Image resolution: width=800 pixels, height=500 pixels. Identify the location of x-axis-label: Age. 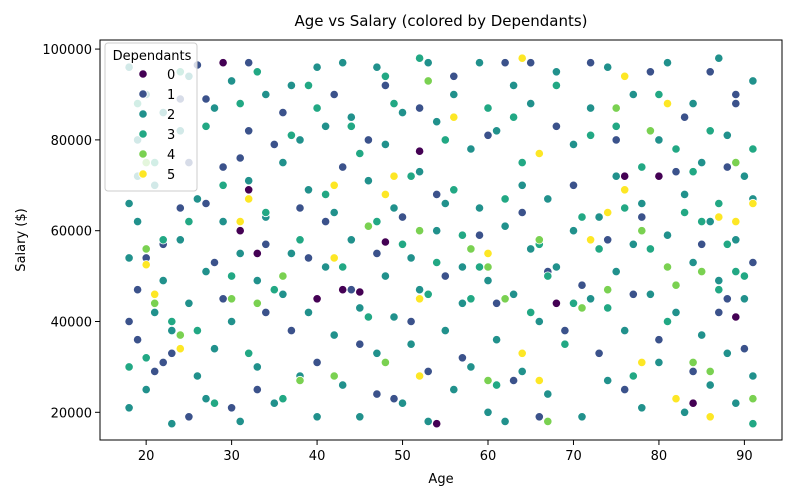
(440, 479).